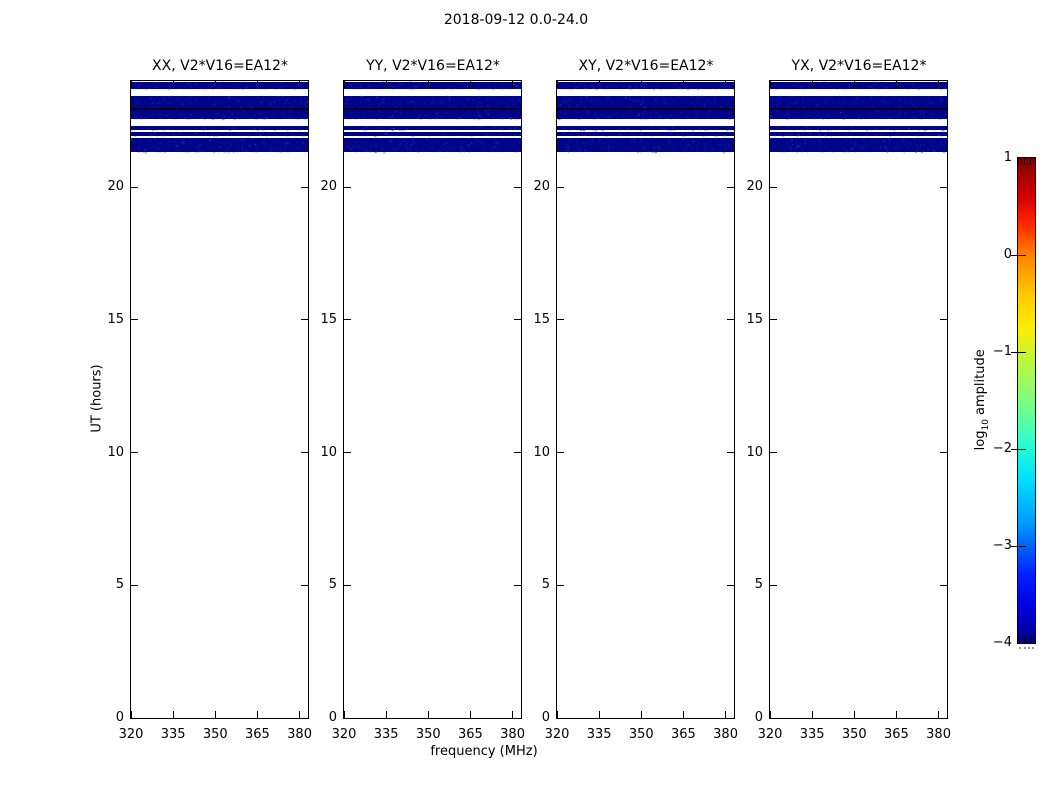 The height and width of the screenshot is (800, 1050). I want to click on colorbar, so click(1026, 400).